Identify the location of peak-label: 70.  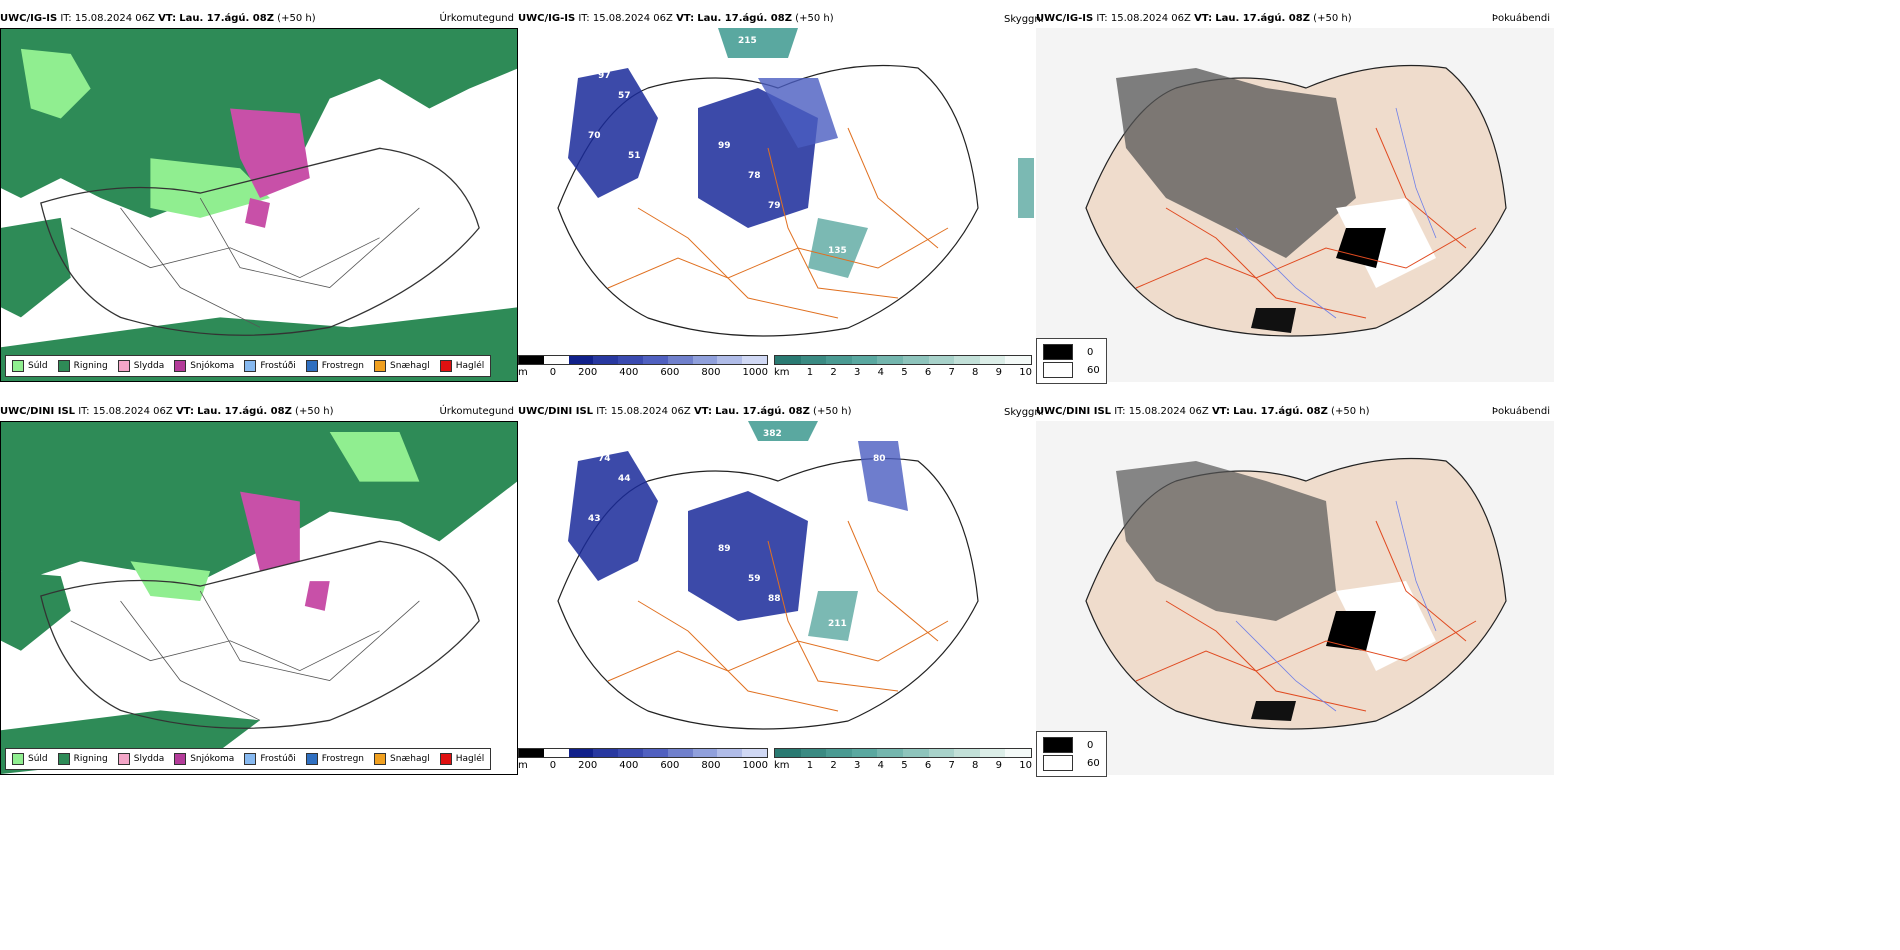
(594, 136).